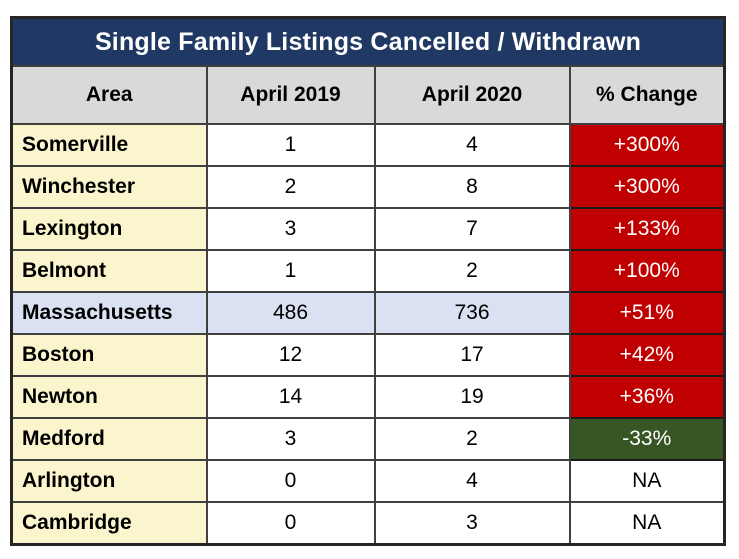 The width and height of the screenshot is (739, 559). I want to click on table-row-massachusetts: Massachusetts 486 736 +51%, so click(368, 313).